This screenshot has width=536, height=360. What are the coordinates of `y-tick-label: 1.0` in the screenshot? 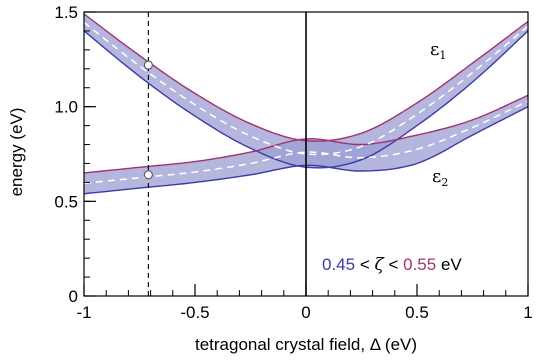 It's located at (66, 107).